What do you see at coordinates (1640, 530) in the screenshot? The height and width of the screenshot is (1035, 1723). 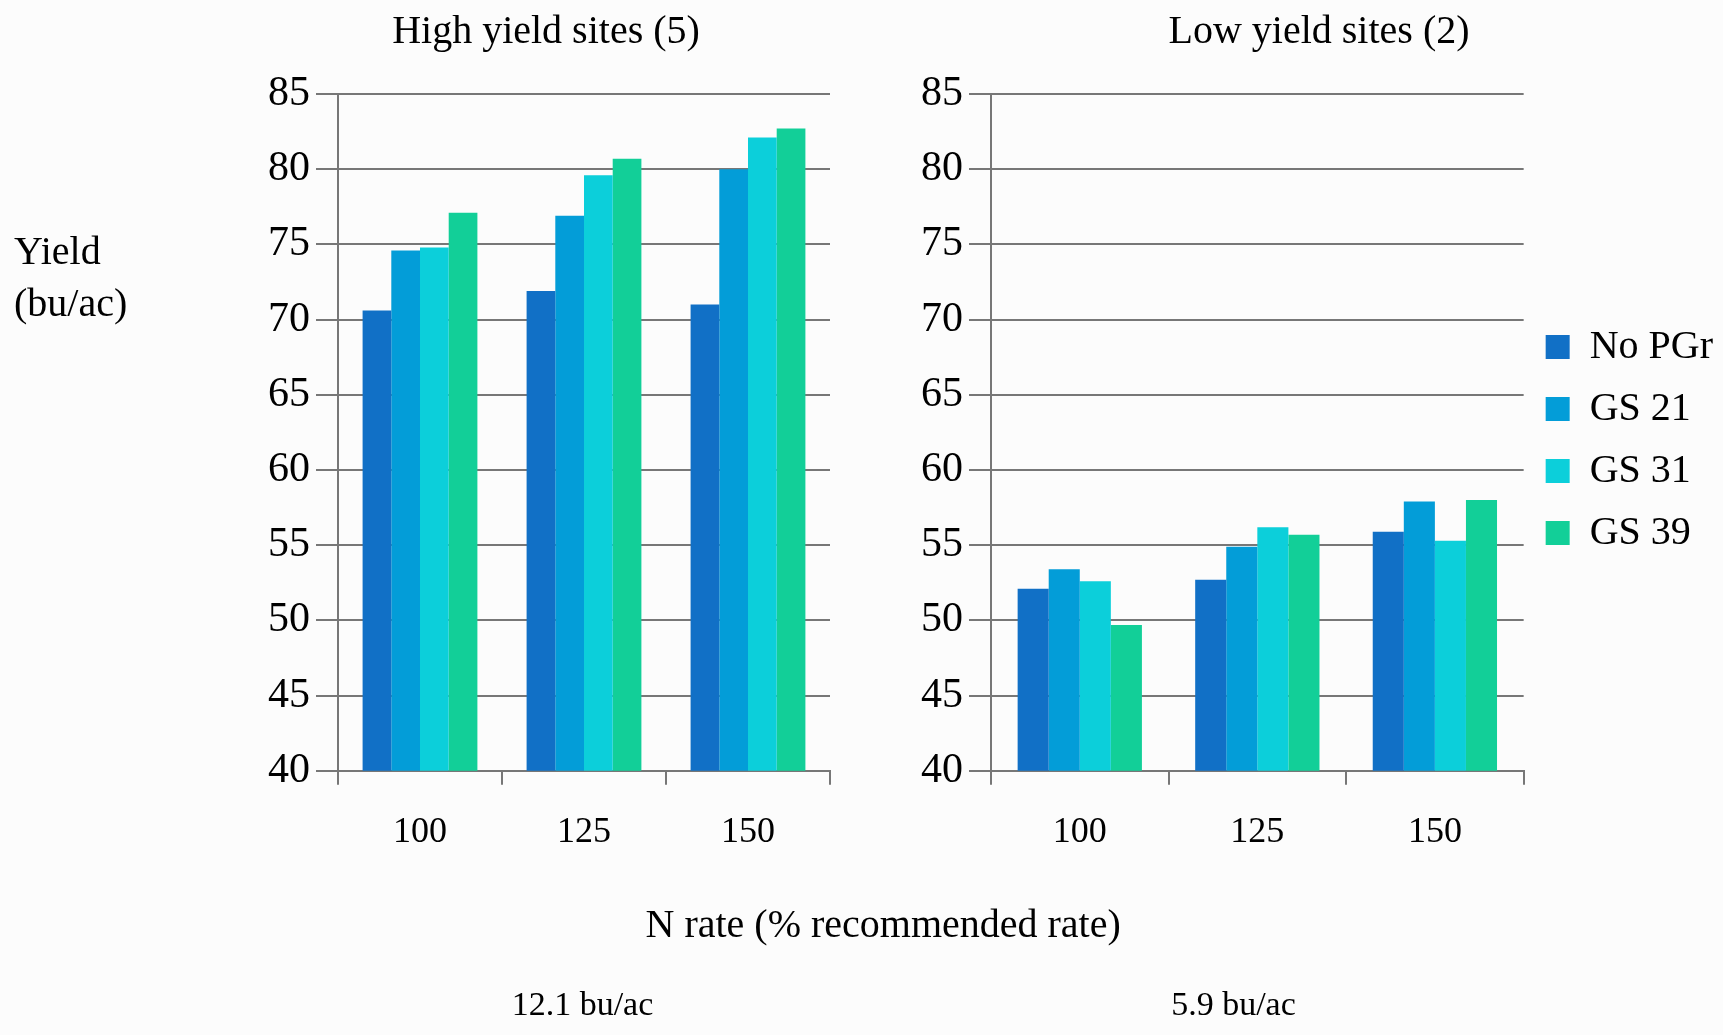 I see `legend-label: GS 39` at bounding box center [1640, 530].